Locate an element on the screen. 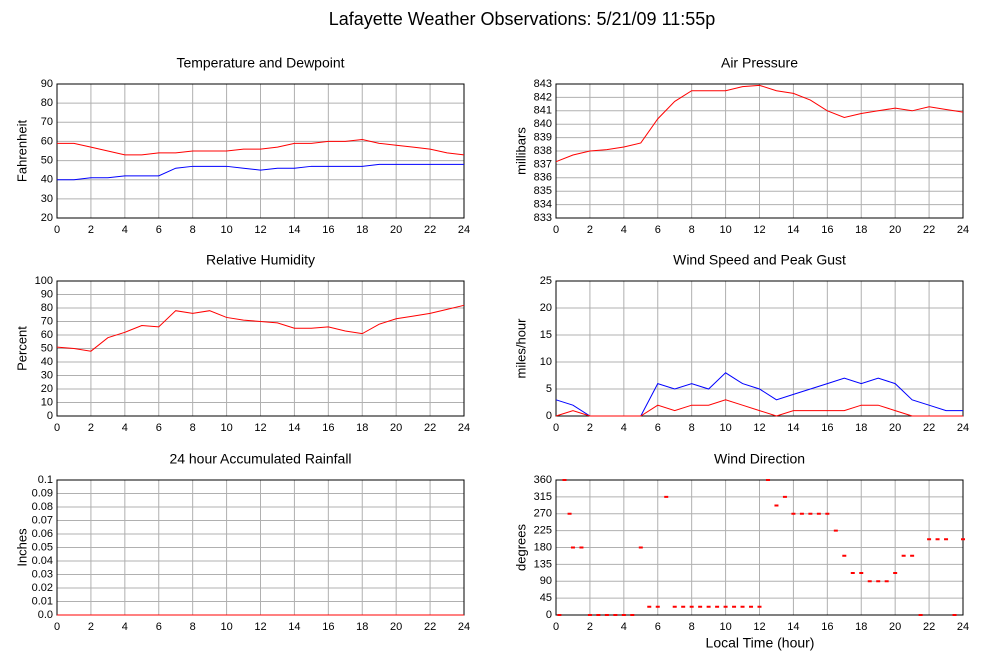  y-tick-label: 0.0 is located at coordinates (45, 615).